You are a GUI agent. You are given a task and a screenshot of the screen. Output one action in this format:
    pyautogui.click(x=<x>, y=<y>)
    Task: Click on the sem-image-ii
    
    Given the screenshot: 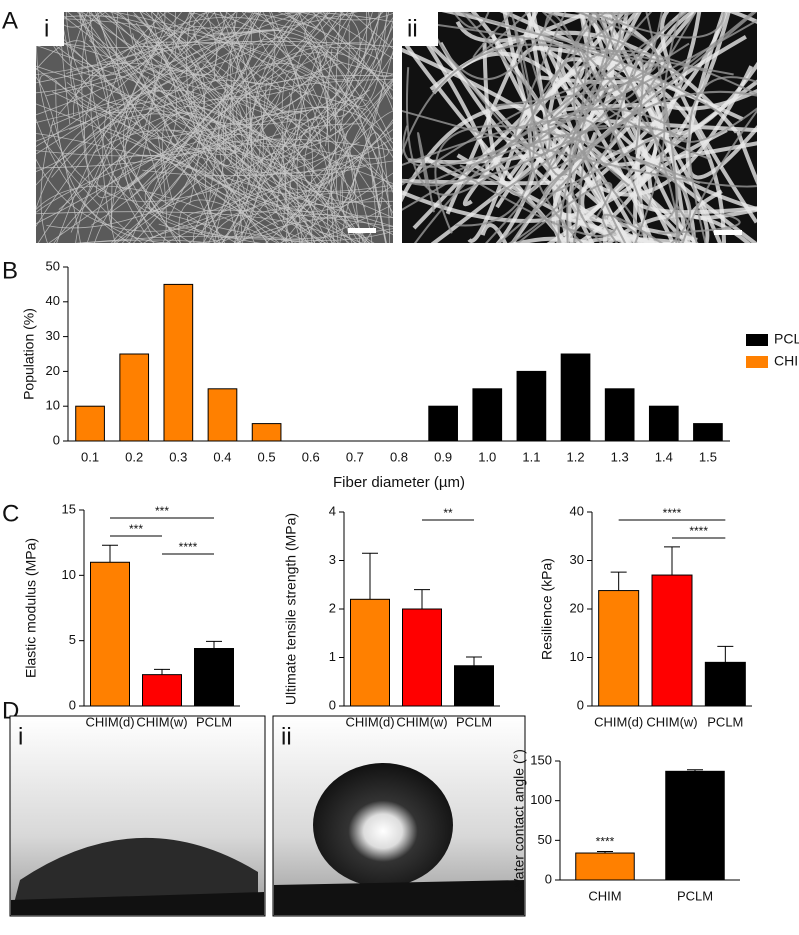 What is the action you would take?
    pyautogui.click(x=579, y=127)
    